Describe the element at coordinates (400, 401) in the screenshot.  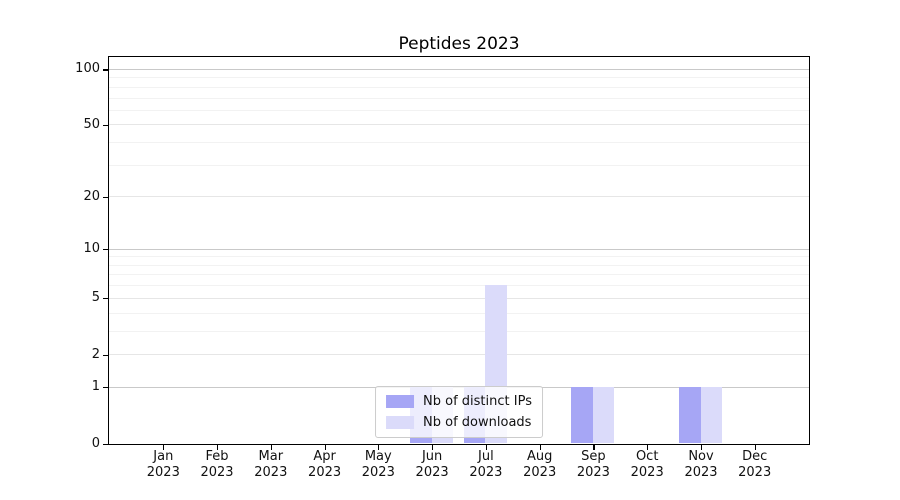
I see `legend-swatch-distinct-ips` at that location.